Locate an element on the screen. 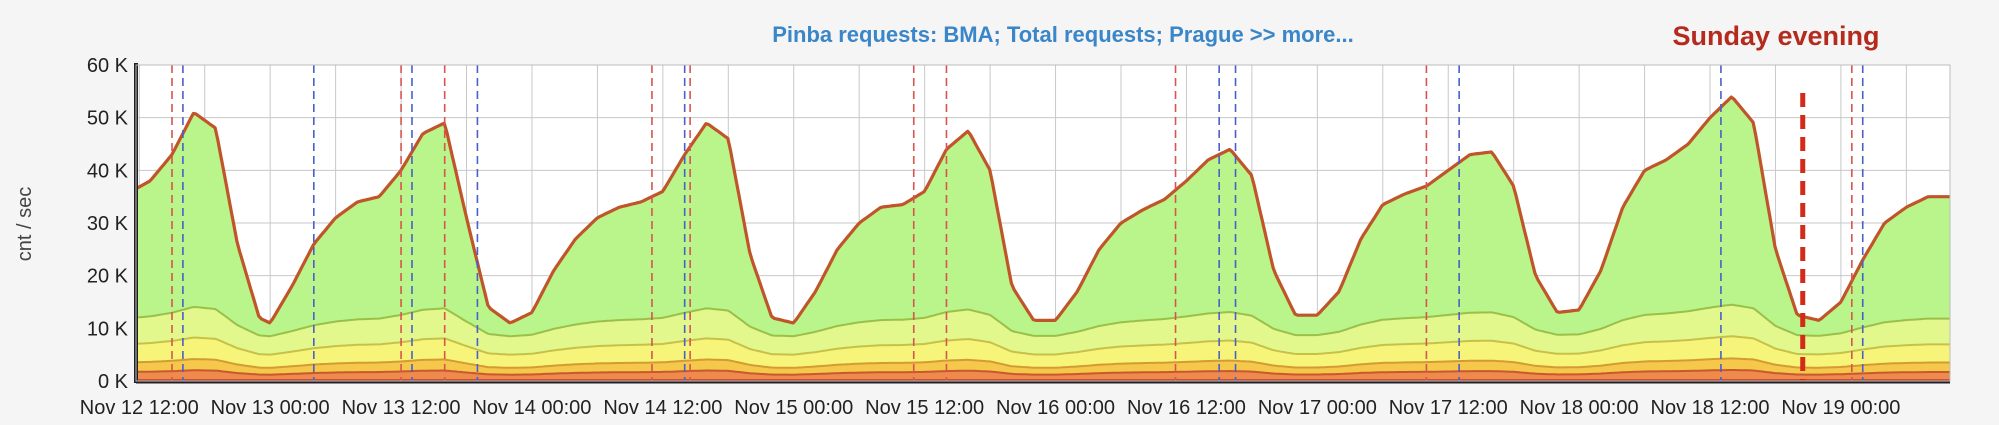 This screenshot has height=425, width=1999. x-tick-label: Nov 16 12:00 is located at coordinates (1186, 408).